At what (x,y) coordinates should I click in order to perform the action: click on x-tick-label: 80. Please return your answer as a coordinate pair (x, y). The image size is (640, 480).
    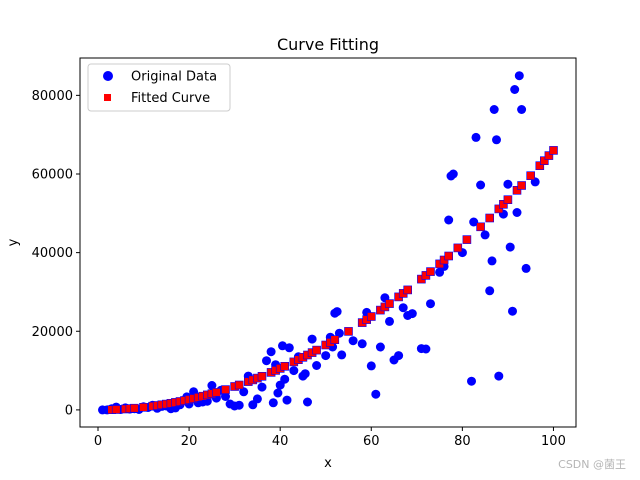
    Looking at the image, I should click on (462, 441).